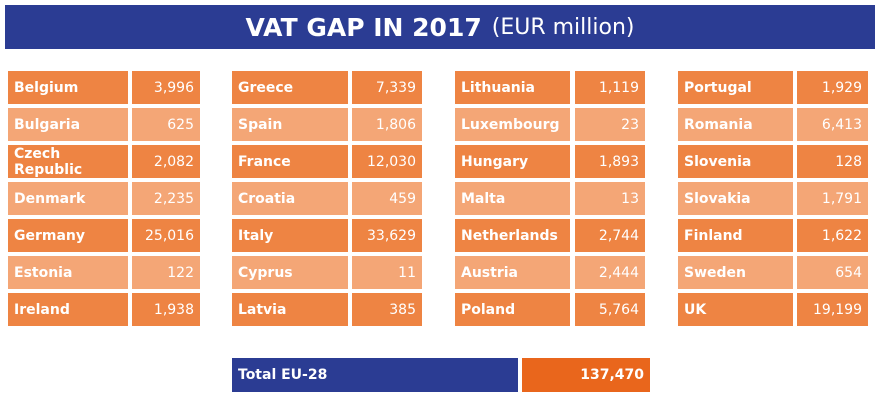  What do you see at coordinates (563, 27) in the screenshot?
I see `title-unit: (EUR million)` at bounding box center [563, 27].